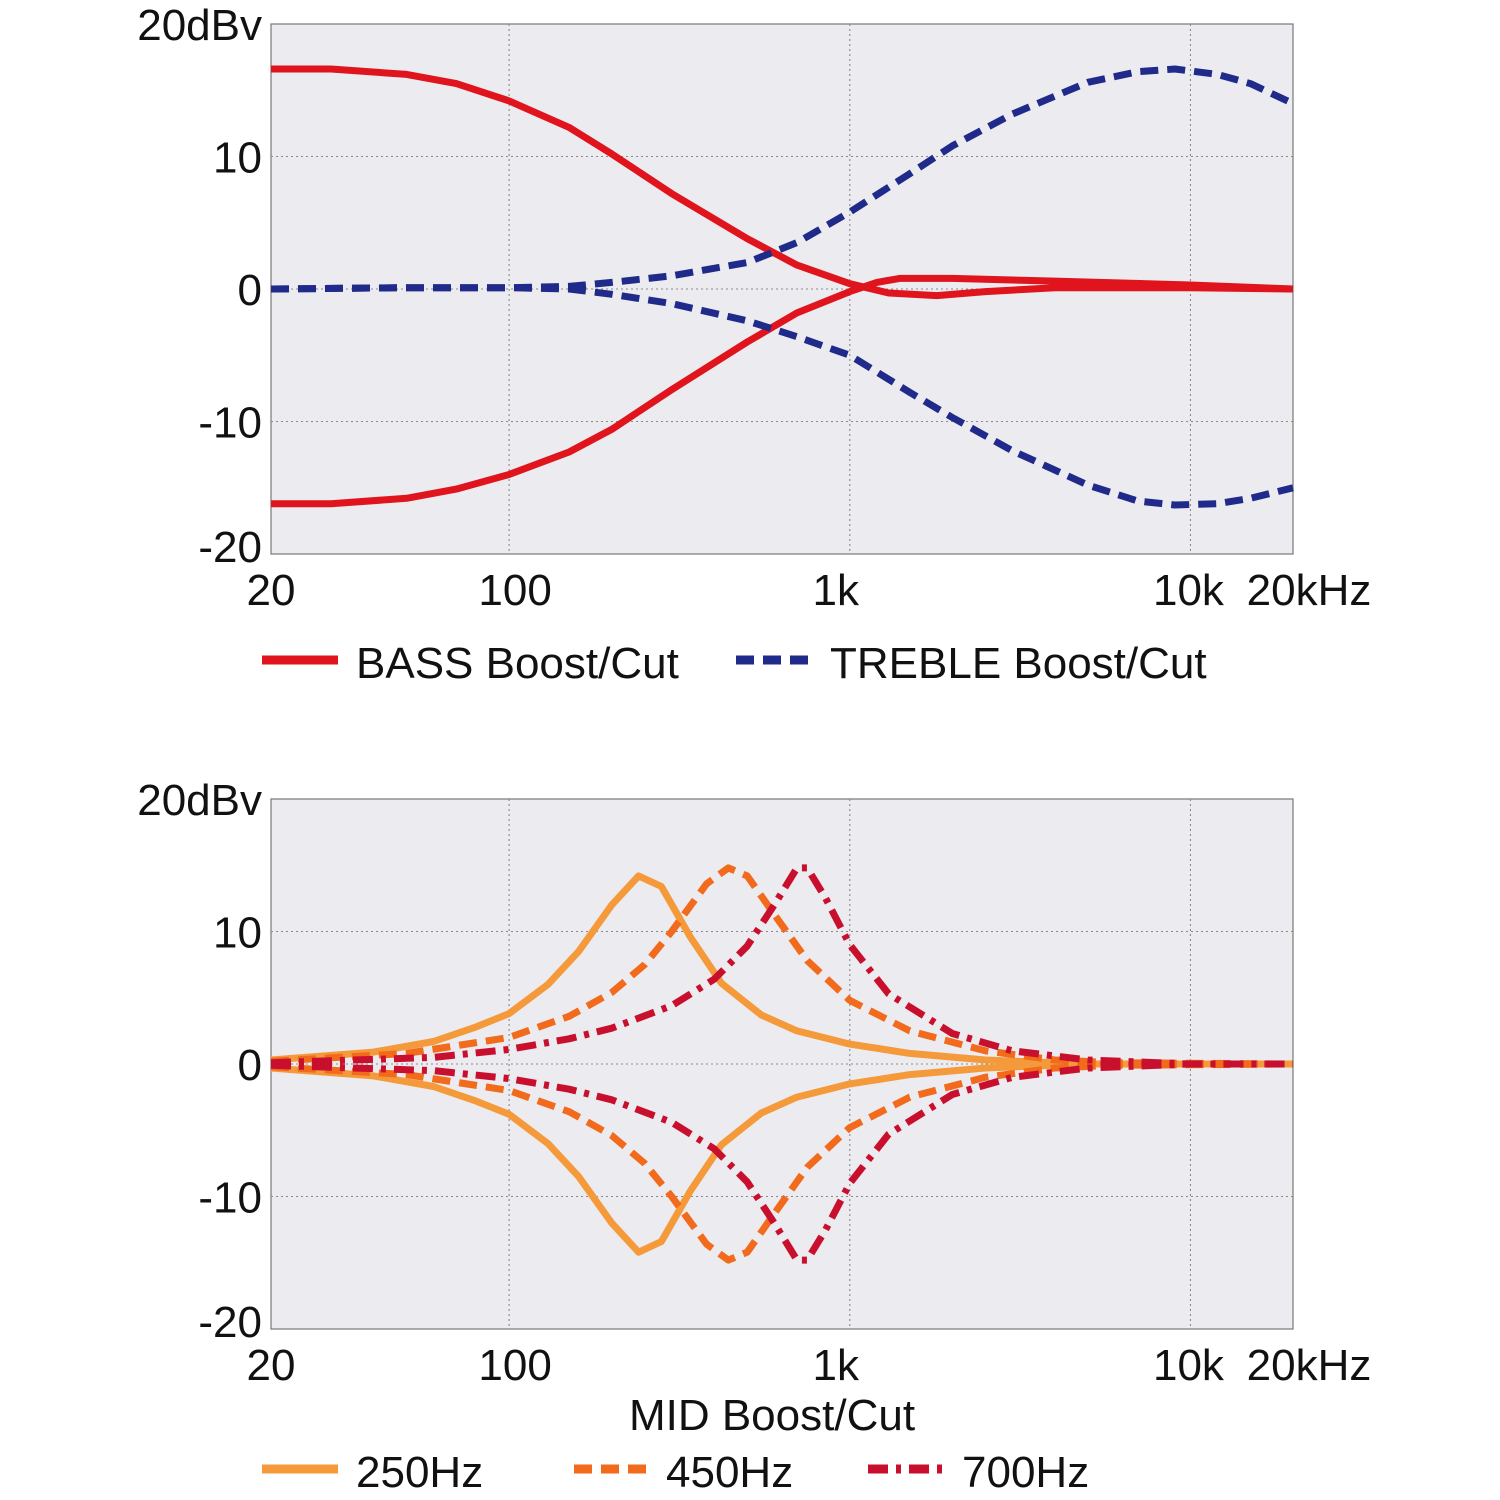  I want to click on series-line-700hz-cut, so click(781, 1162).